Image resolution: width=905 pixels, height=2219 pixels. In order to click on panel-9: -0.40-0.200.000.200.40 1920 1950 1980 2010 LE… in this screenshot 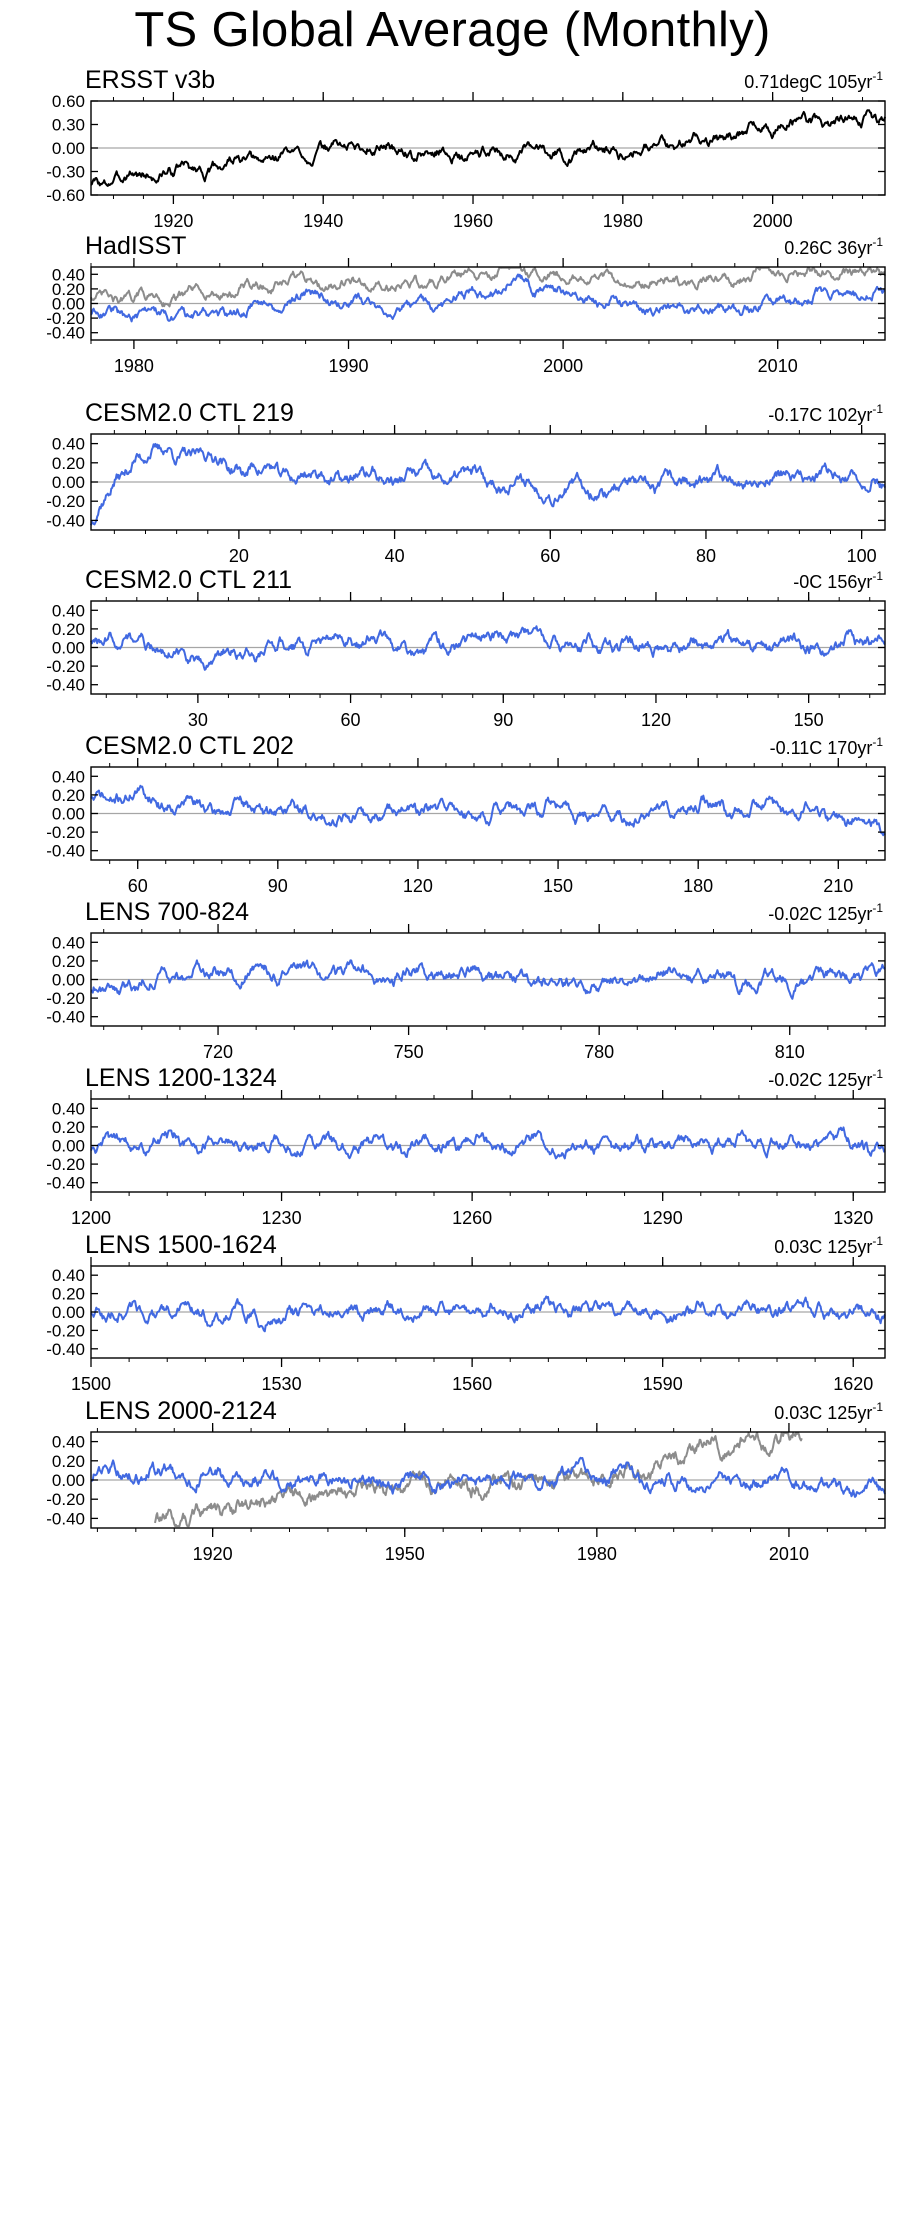, I will do `click(466, 1480)`.